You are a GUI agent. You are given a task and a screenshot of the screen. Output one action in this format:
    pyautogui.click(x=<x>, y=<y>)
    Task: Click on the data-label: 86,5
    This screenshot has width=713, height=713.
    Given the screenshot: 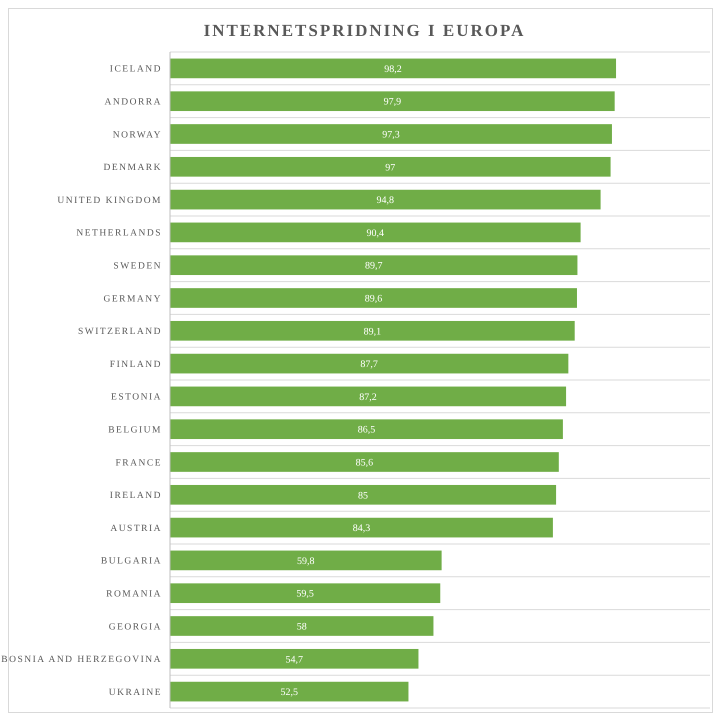 What is the action you would take?
    pyautogui.click(x=367, y=430)
    